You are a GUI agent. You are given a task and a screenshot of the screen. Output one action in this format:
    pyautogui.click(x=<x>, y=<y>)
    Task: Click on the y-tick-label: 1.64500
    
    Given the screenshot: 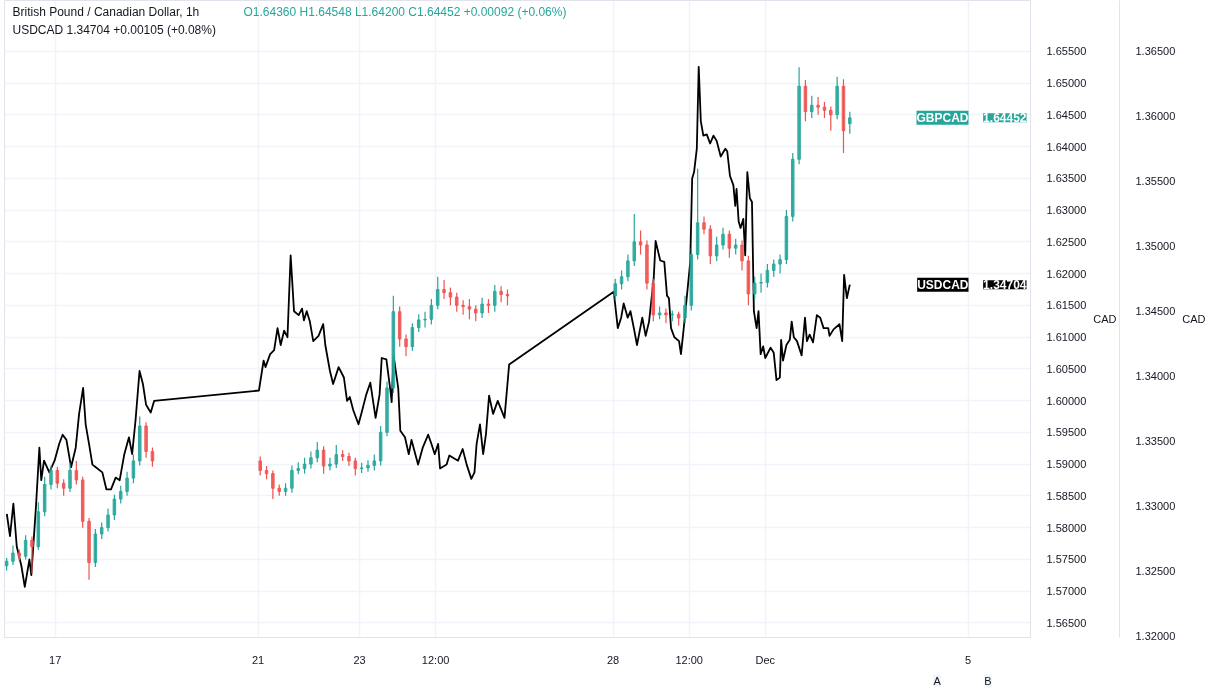 What is the action you would take?
    pyautogui.click(x=1066, y=114)
    